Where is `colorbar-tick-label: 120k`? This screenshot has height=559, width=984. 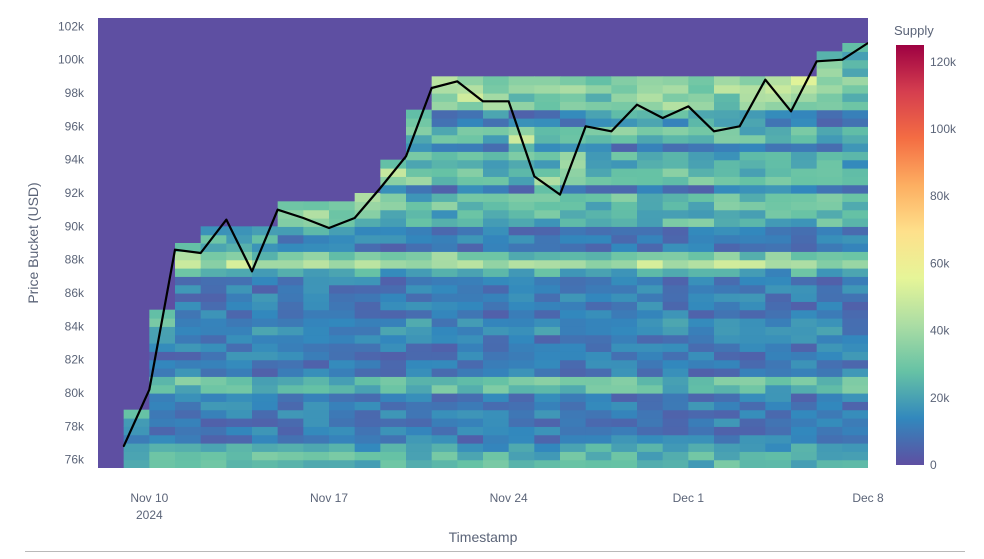 colorbar-tick-label: 120k is located at coordinates (943, 62).